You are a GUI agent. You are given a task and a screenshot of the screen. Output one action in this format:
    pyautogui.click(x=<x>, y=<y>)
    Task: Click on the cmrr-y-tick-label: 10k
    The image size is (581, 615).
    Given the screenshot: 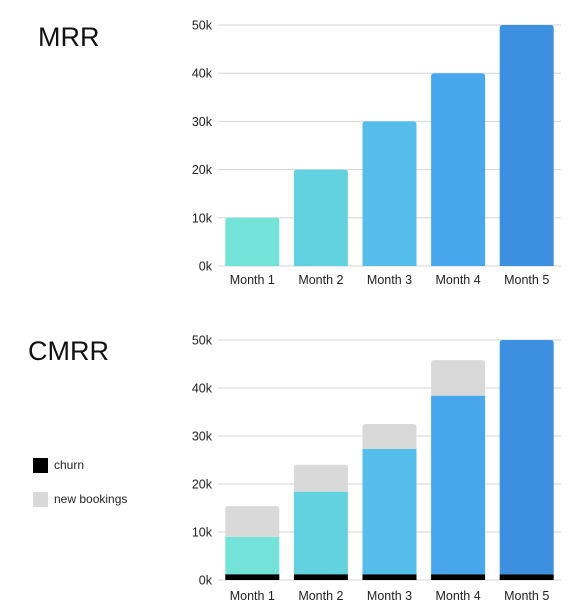 What is the action you would take?
    pyautogui.click(x=202, y=533)
    